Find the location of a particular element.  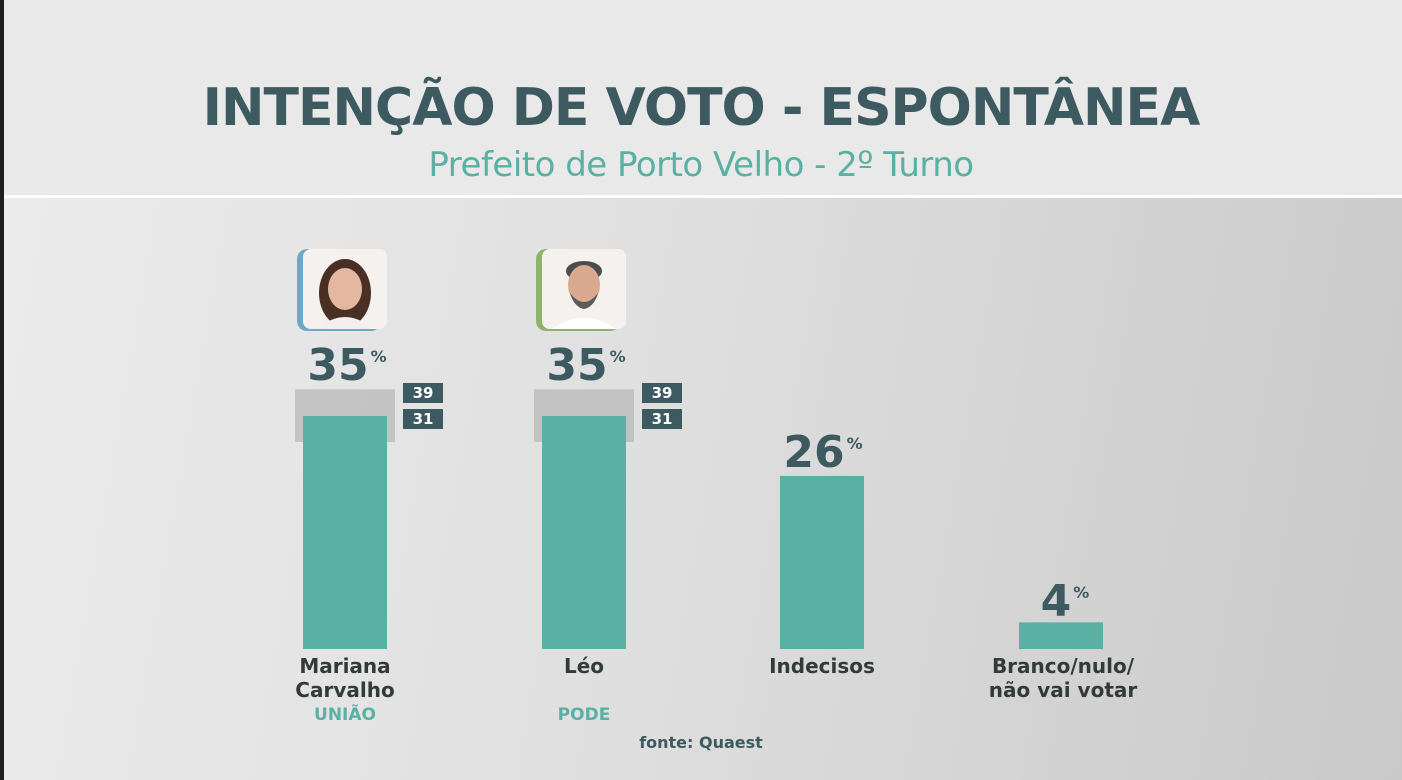

category-label-indecisos: Indecisos is located at coordinates (822, 666).